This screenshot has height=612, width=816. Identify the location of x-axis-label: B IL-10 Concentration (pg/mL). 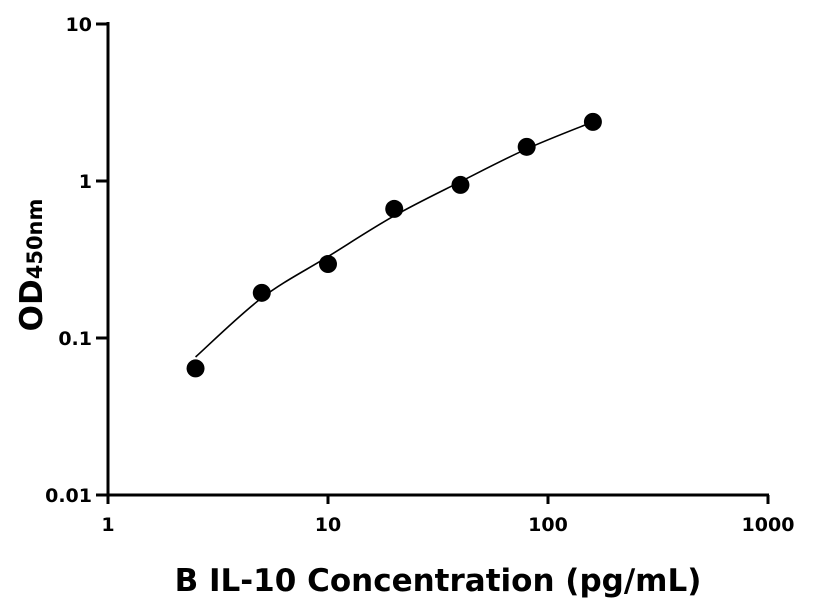
(438, 581).